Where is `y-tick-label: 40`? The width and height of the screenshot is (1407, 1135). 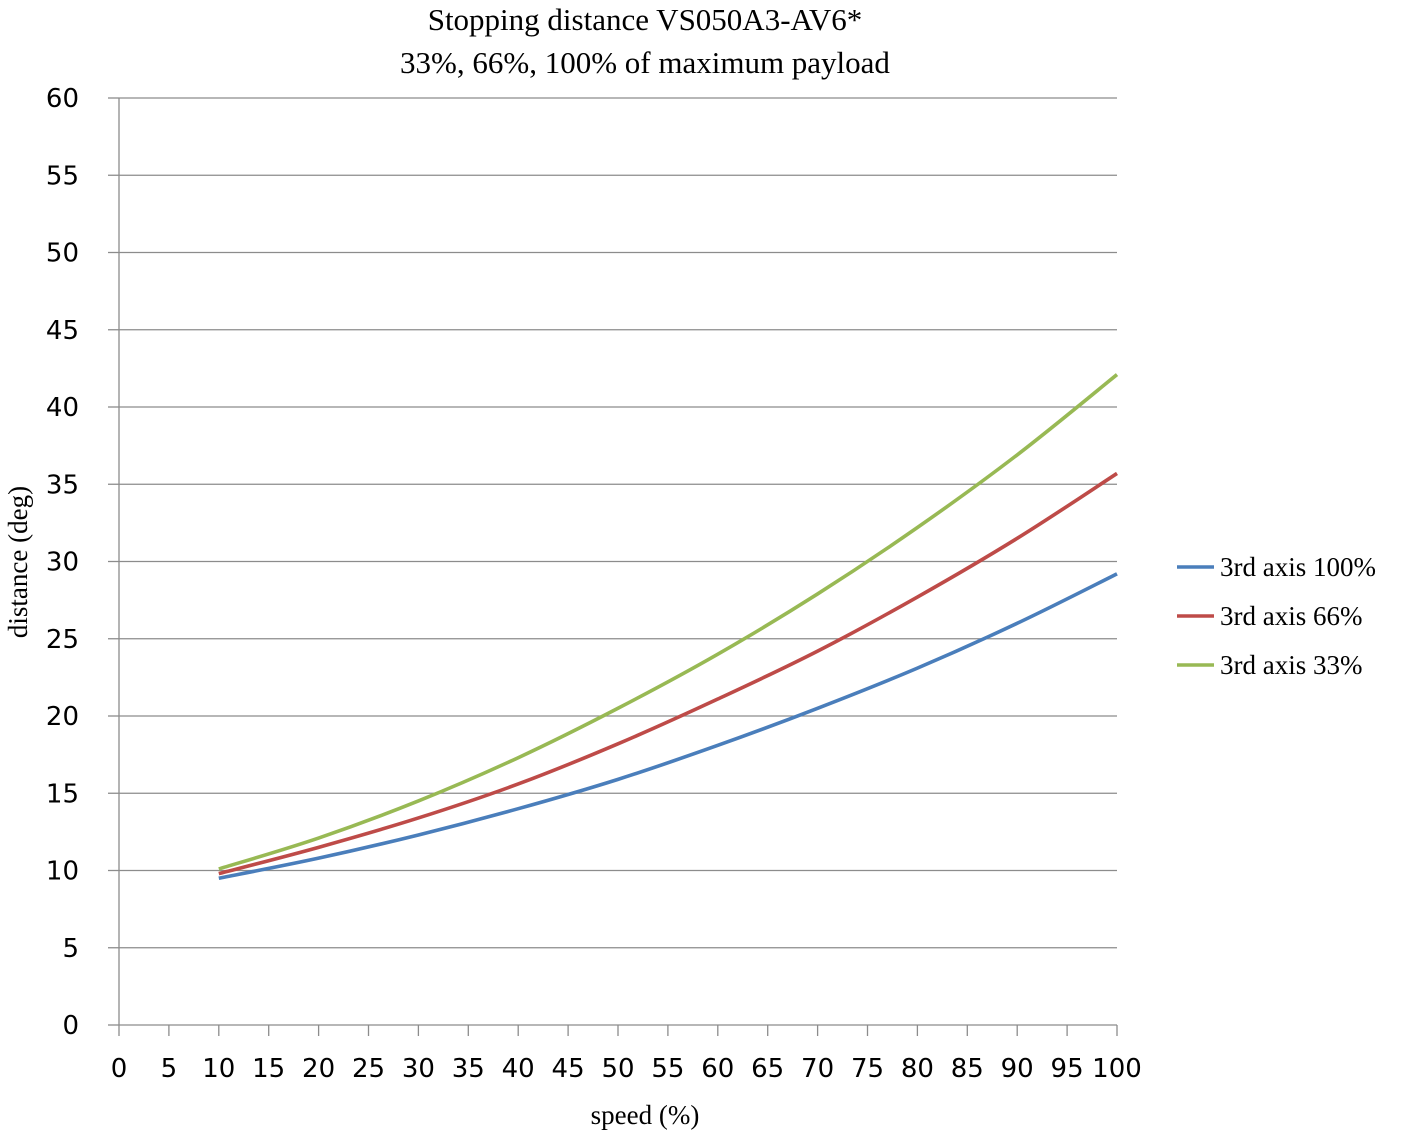 y-tick-label: 40 is located at coordinates (62, 408).